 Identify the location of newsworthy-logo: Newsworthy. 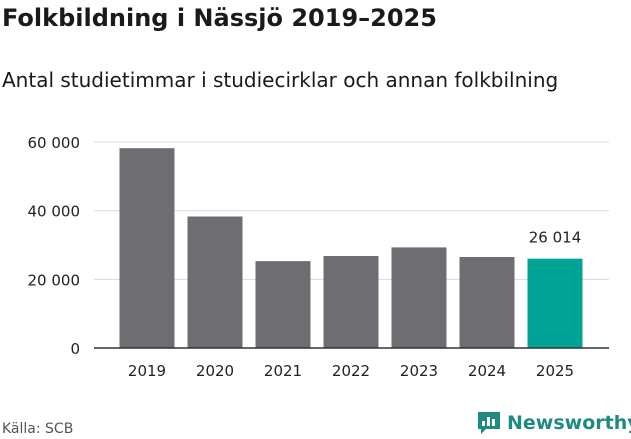
(553, 423).